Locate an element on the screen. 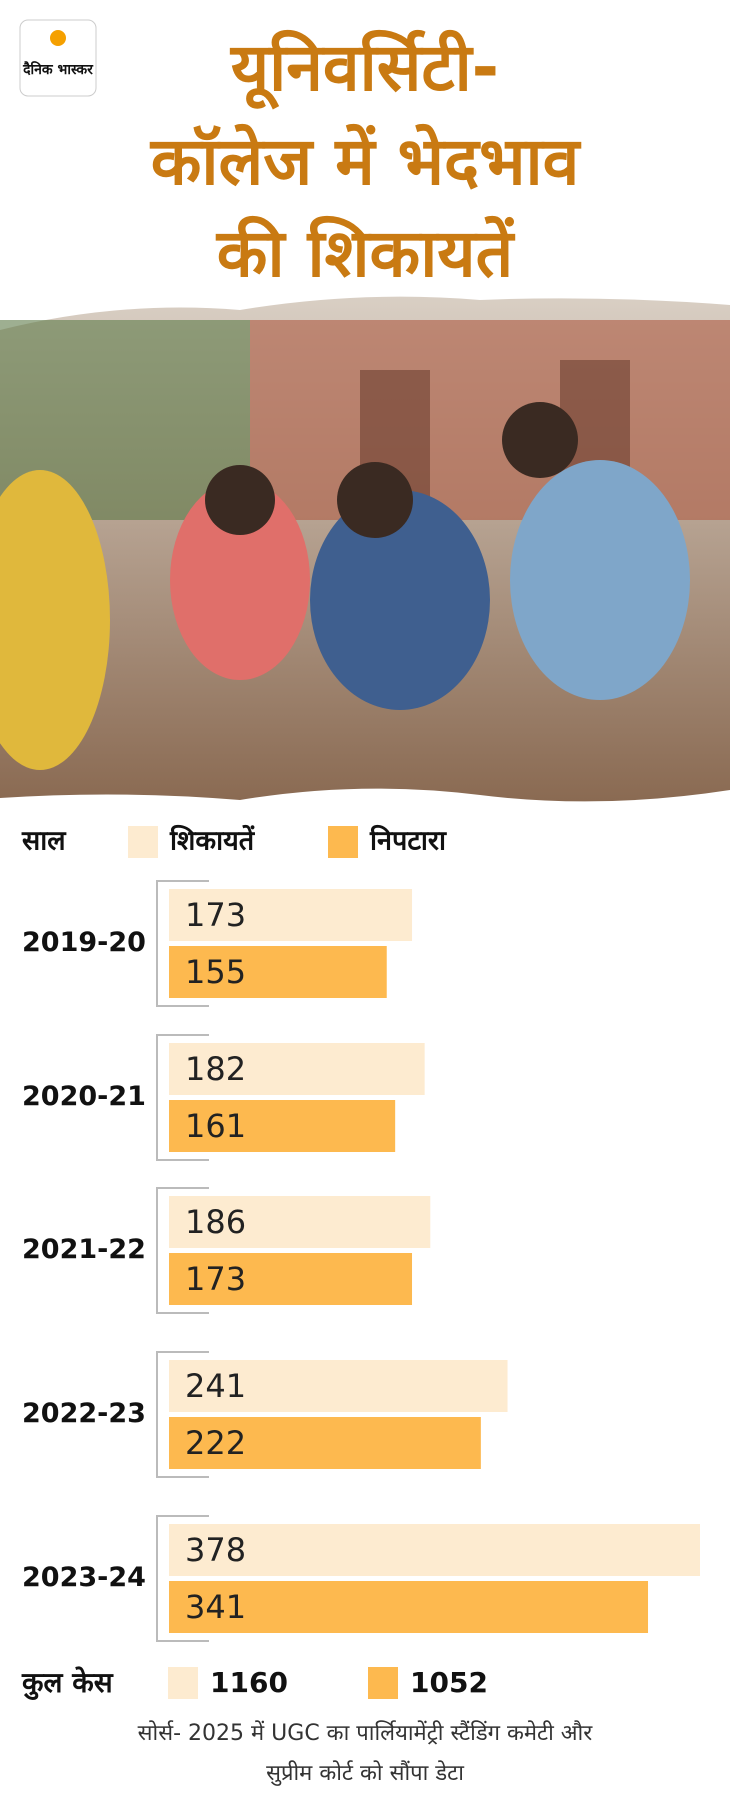 The width and height of the screenshot is (730, 1803). data-label: 378 is located at coordinates (215, 1550).